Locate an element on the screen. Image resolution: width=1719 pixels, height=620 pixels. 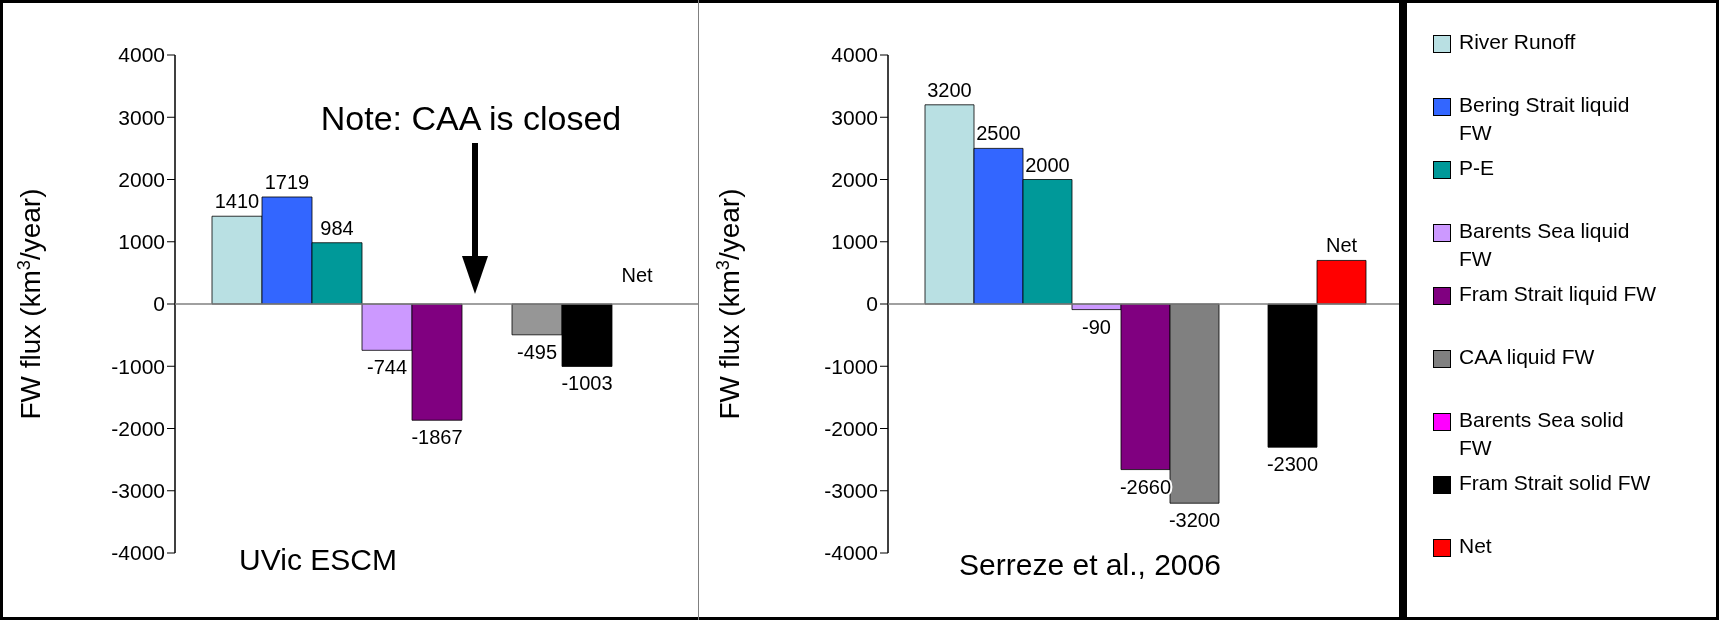
legend-label: Barents Sea solid FW is located at coordinates (1542, 434).